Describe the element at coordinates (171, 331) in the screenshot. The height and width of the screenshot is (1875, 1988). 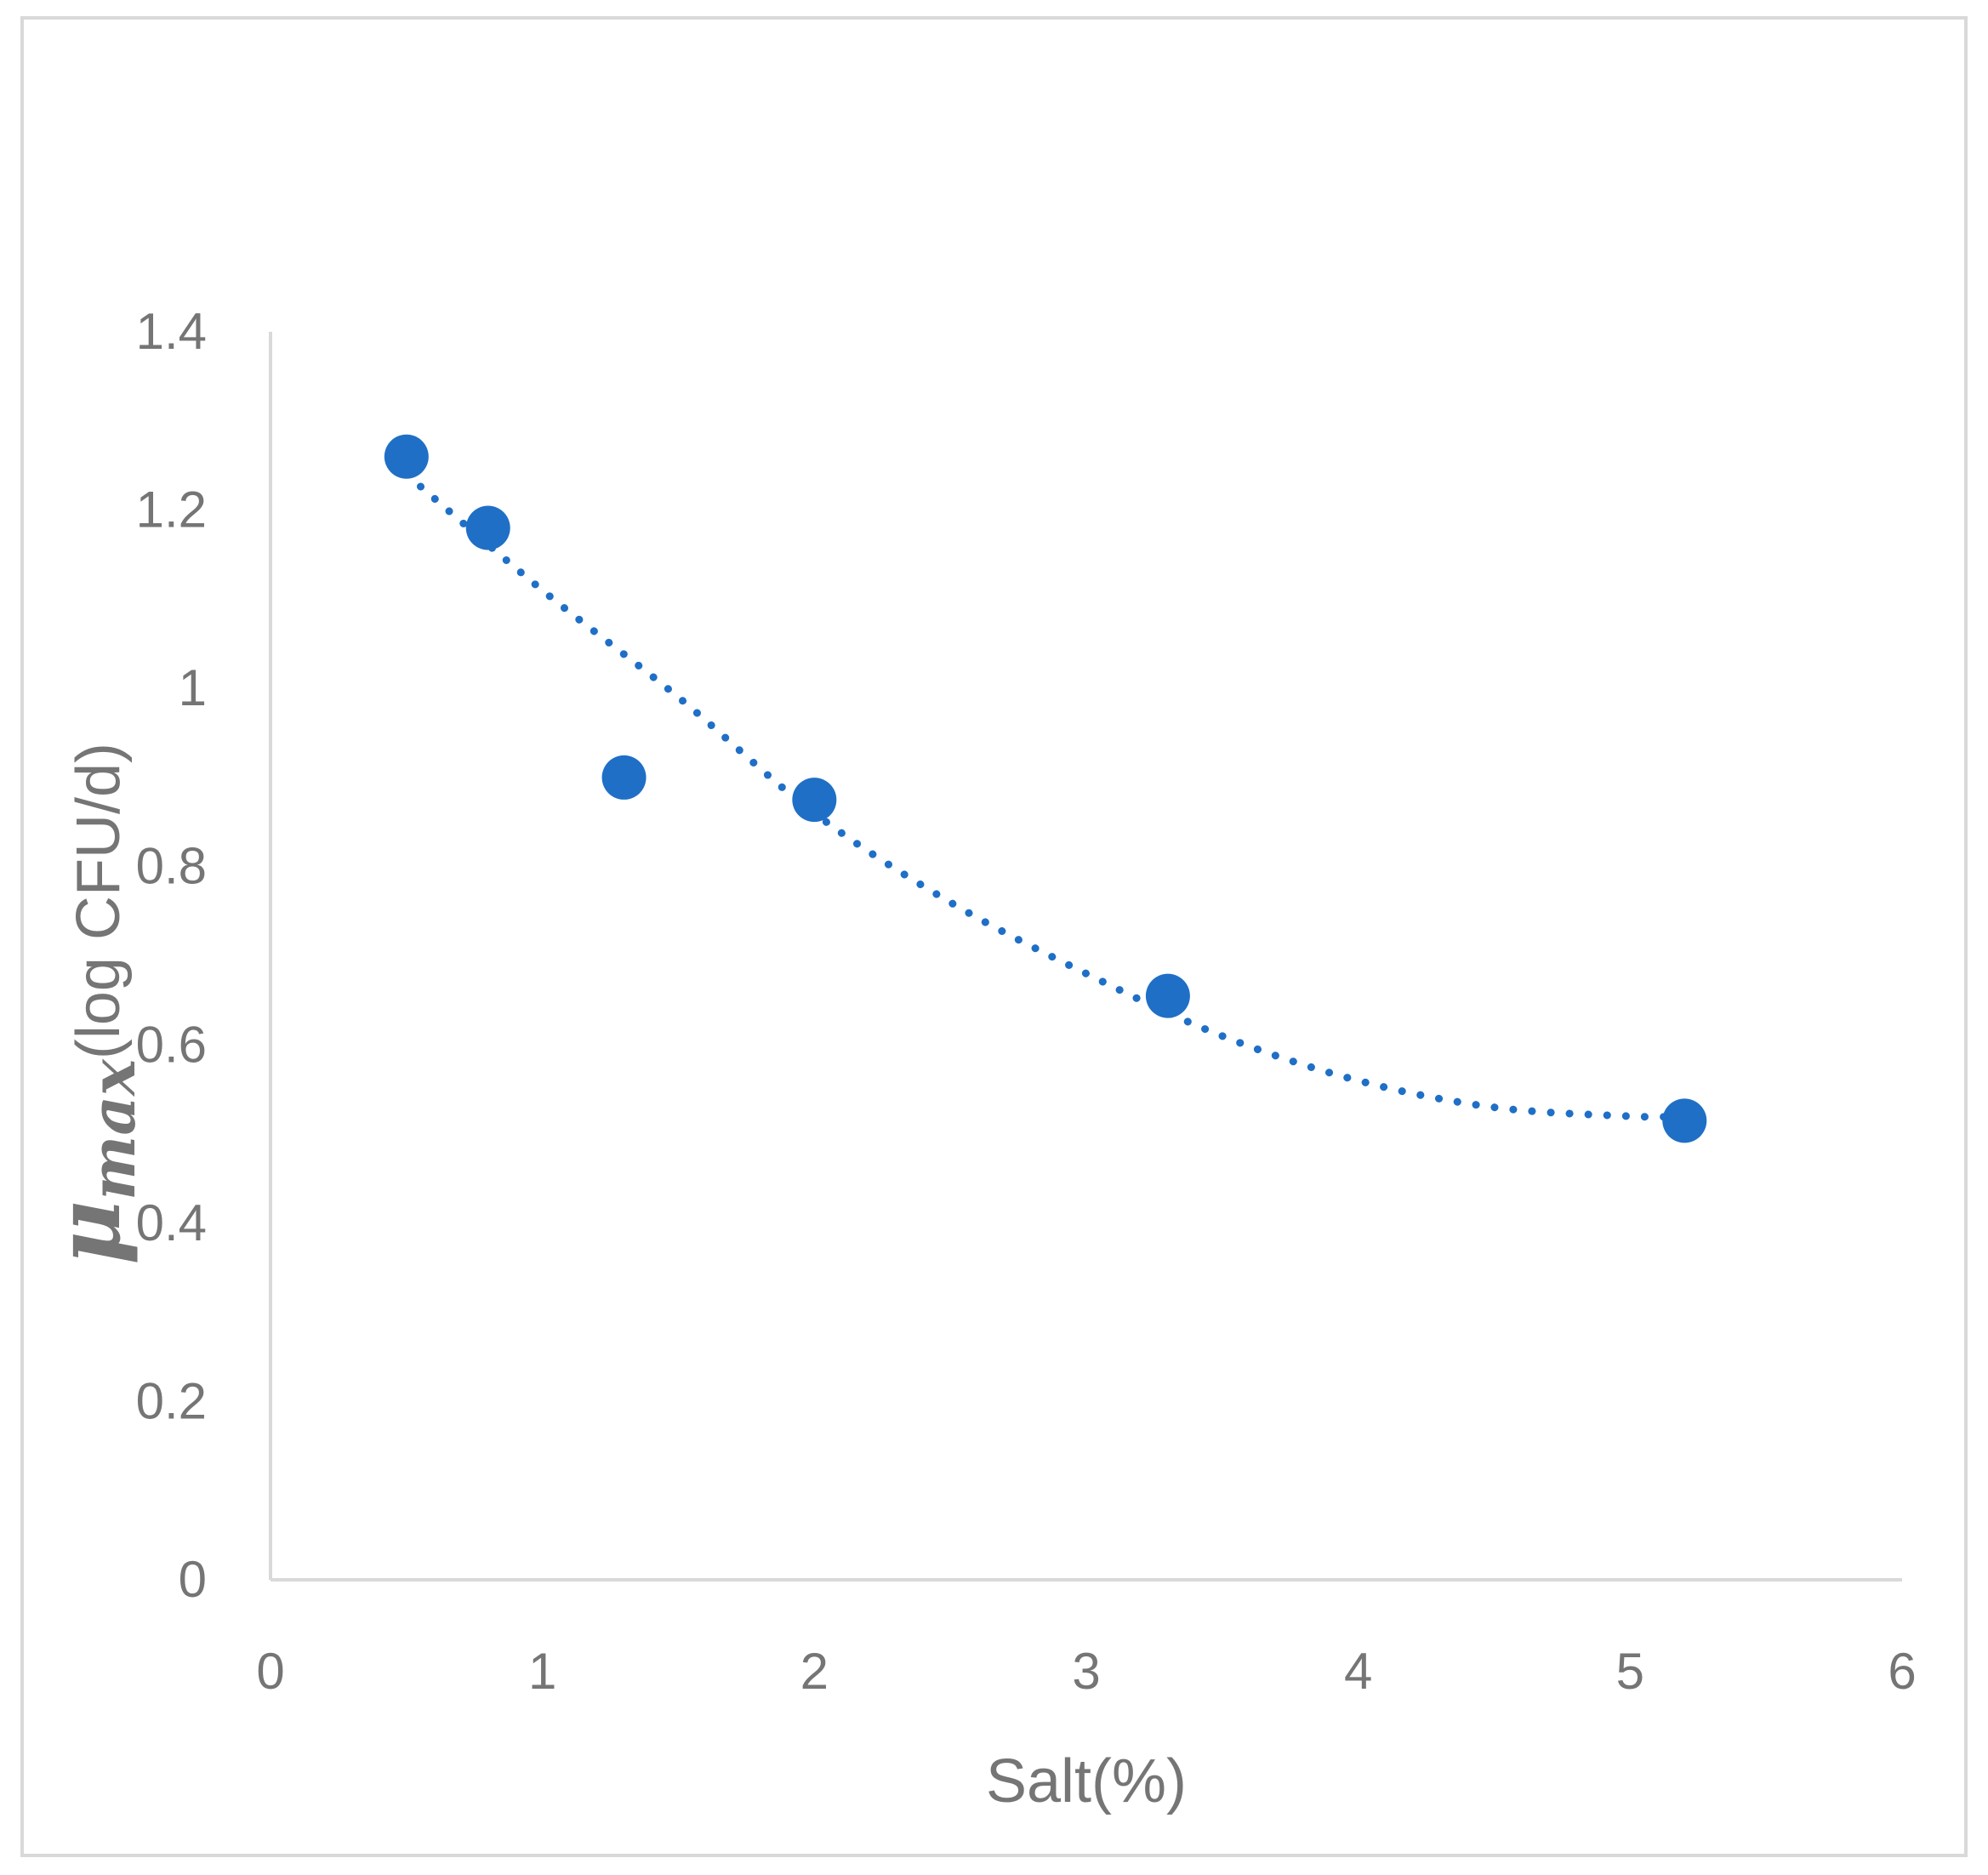
I see `y-tick-label: 1.4` at that location.